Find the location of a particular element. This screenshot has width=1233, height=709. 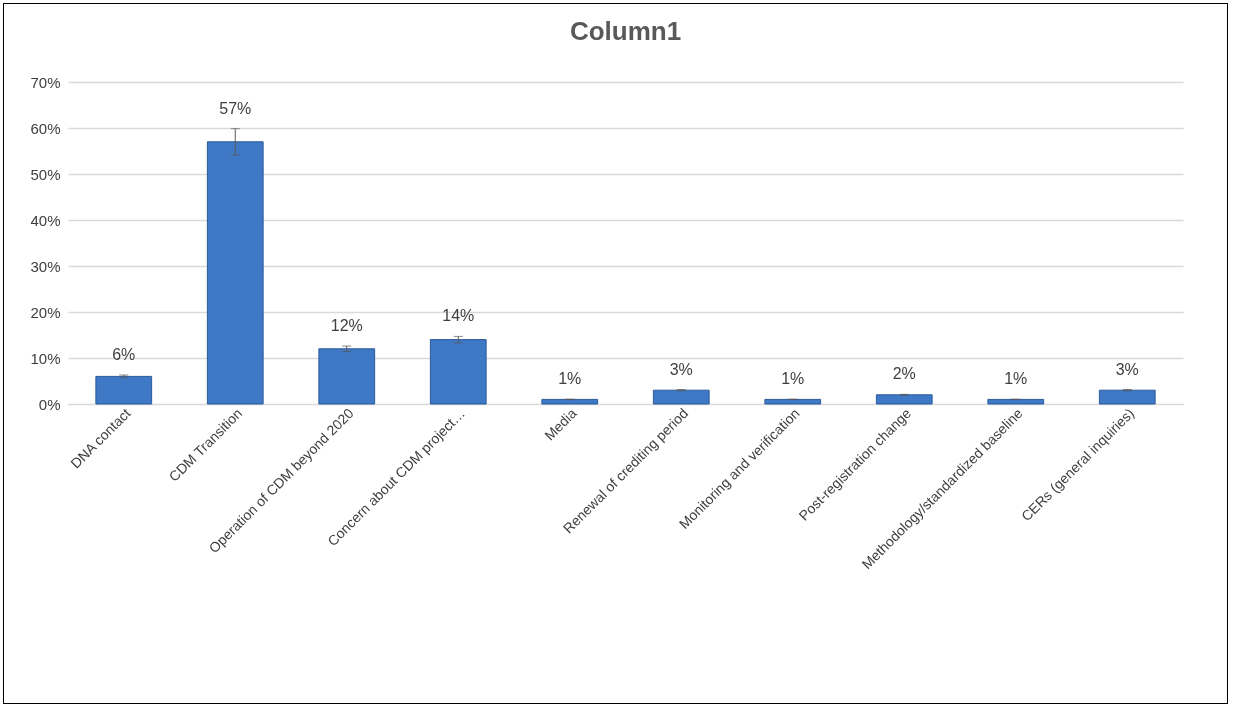

data-label: 6% is located at coordinates (124, 355).